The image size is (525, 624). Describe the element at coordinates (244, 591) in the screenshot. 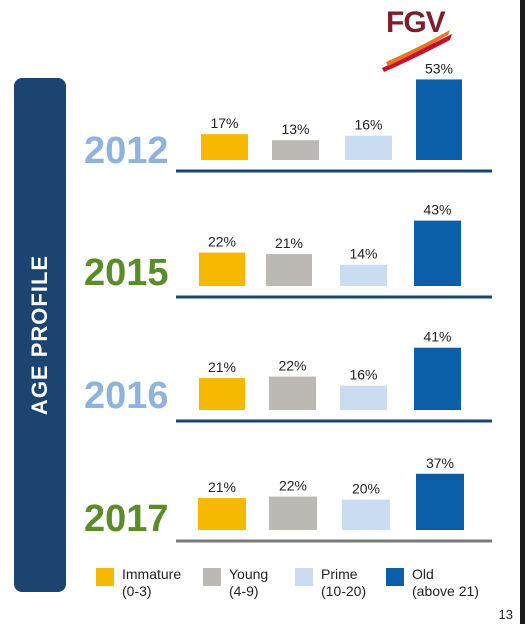

I see `legend-range-young: (4-9)` at that location.